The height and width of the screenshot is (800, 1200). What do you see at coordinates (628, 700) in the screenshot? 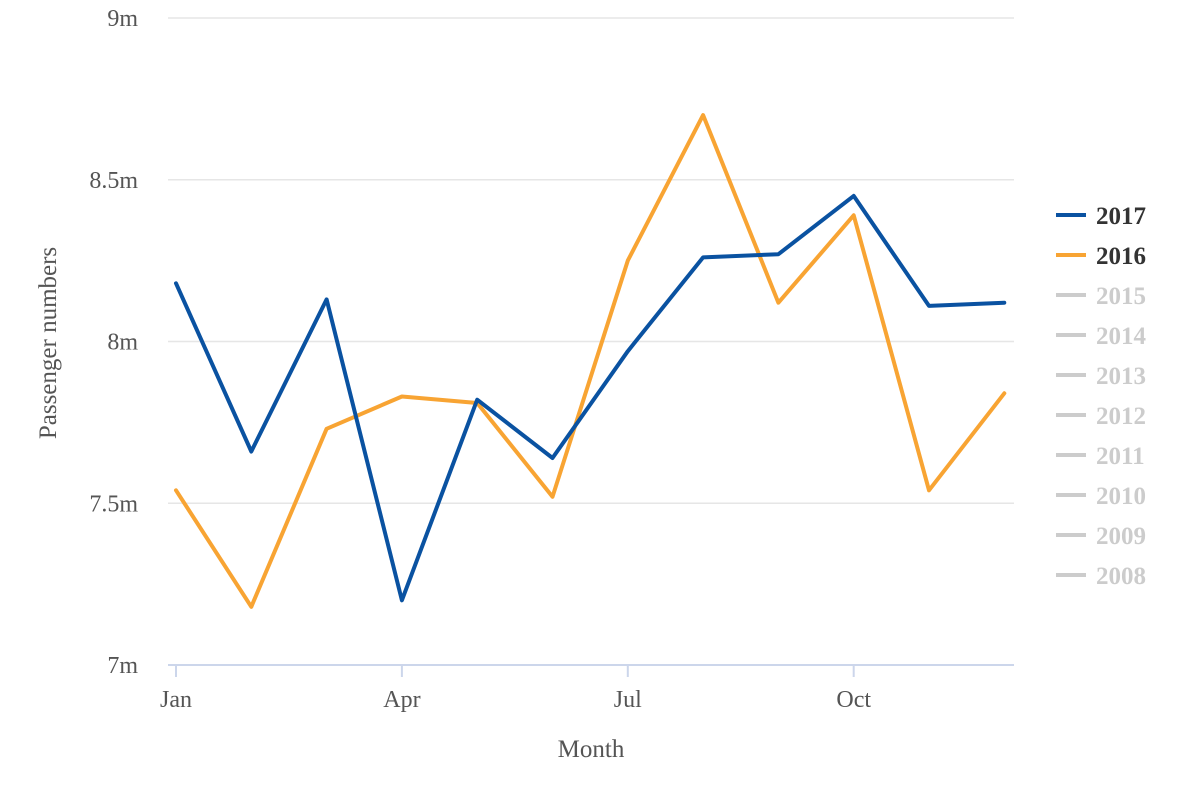
I see `x-tick-label: Jul` at bounding box center [628, 700].